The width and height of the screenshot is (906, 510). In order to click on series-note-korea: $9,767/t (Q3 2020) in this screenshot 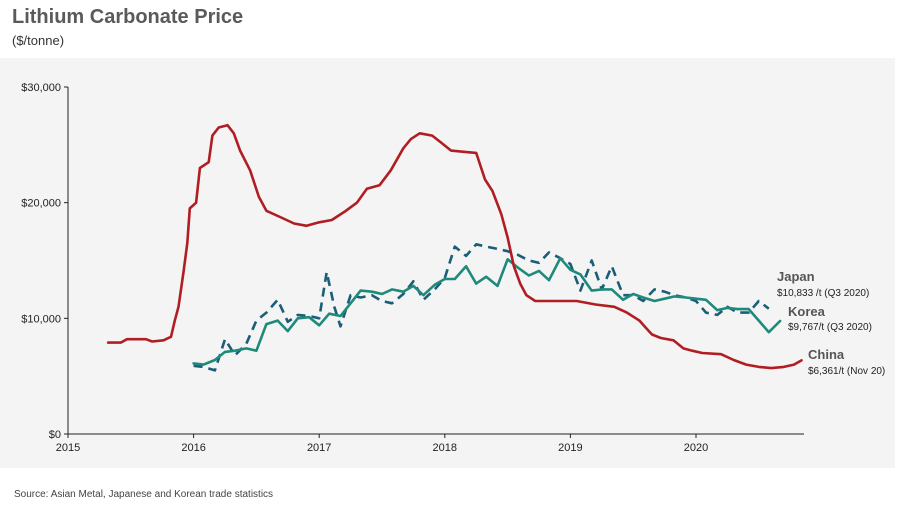, I will do `click(830, 327)`.